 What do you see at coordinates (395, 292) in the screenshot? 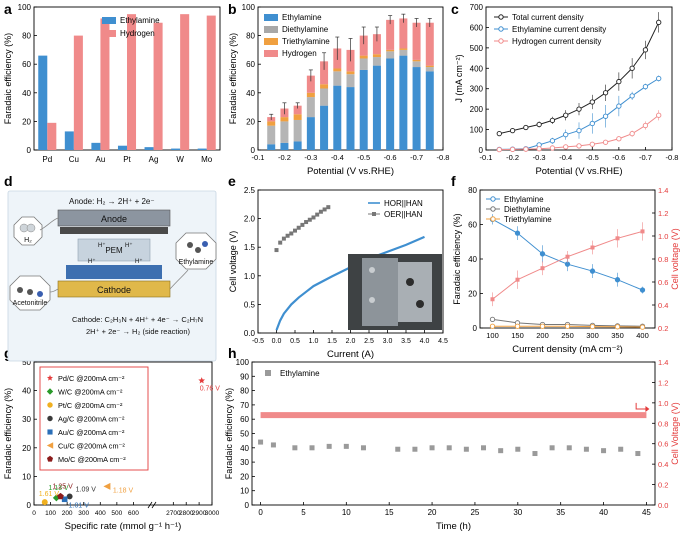
I see `electrolyzer-photo-inset` at bounding box center [395, 292].